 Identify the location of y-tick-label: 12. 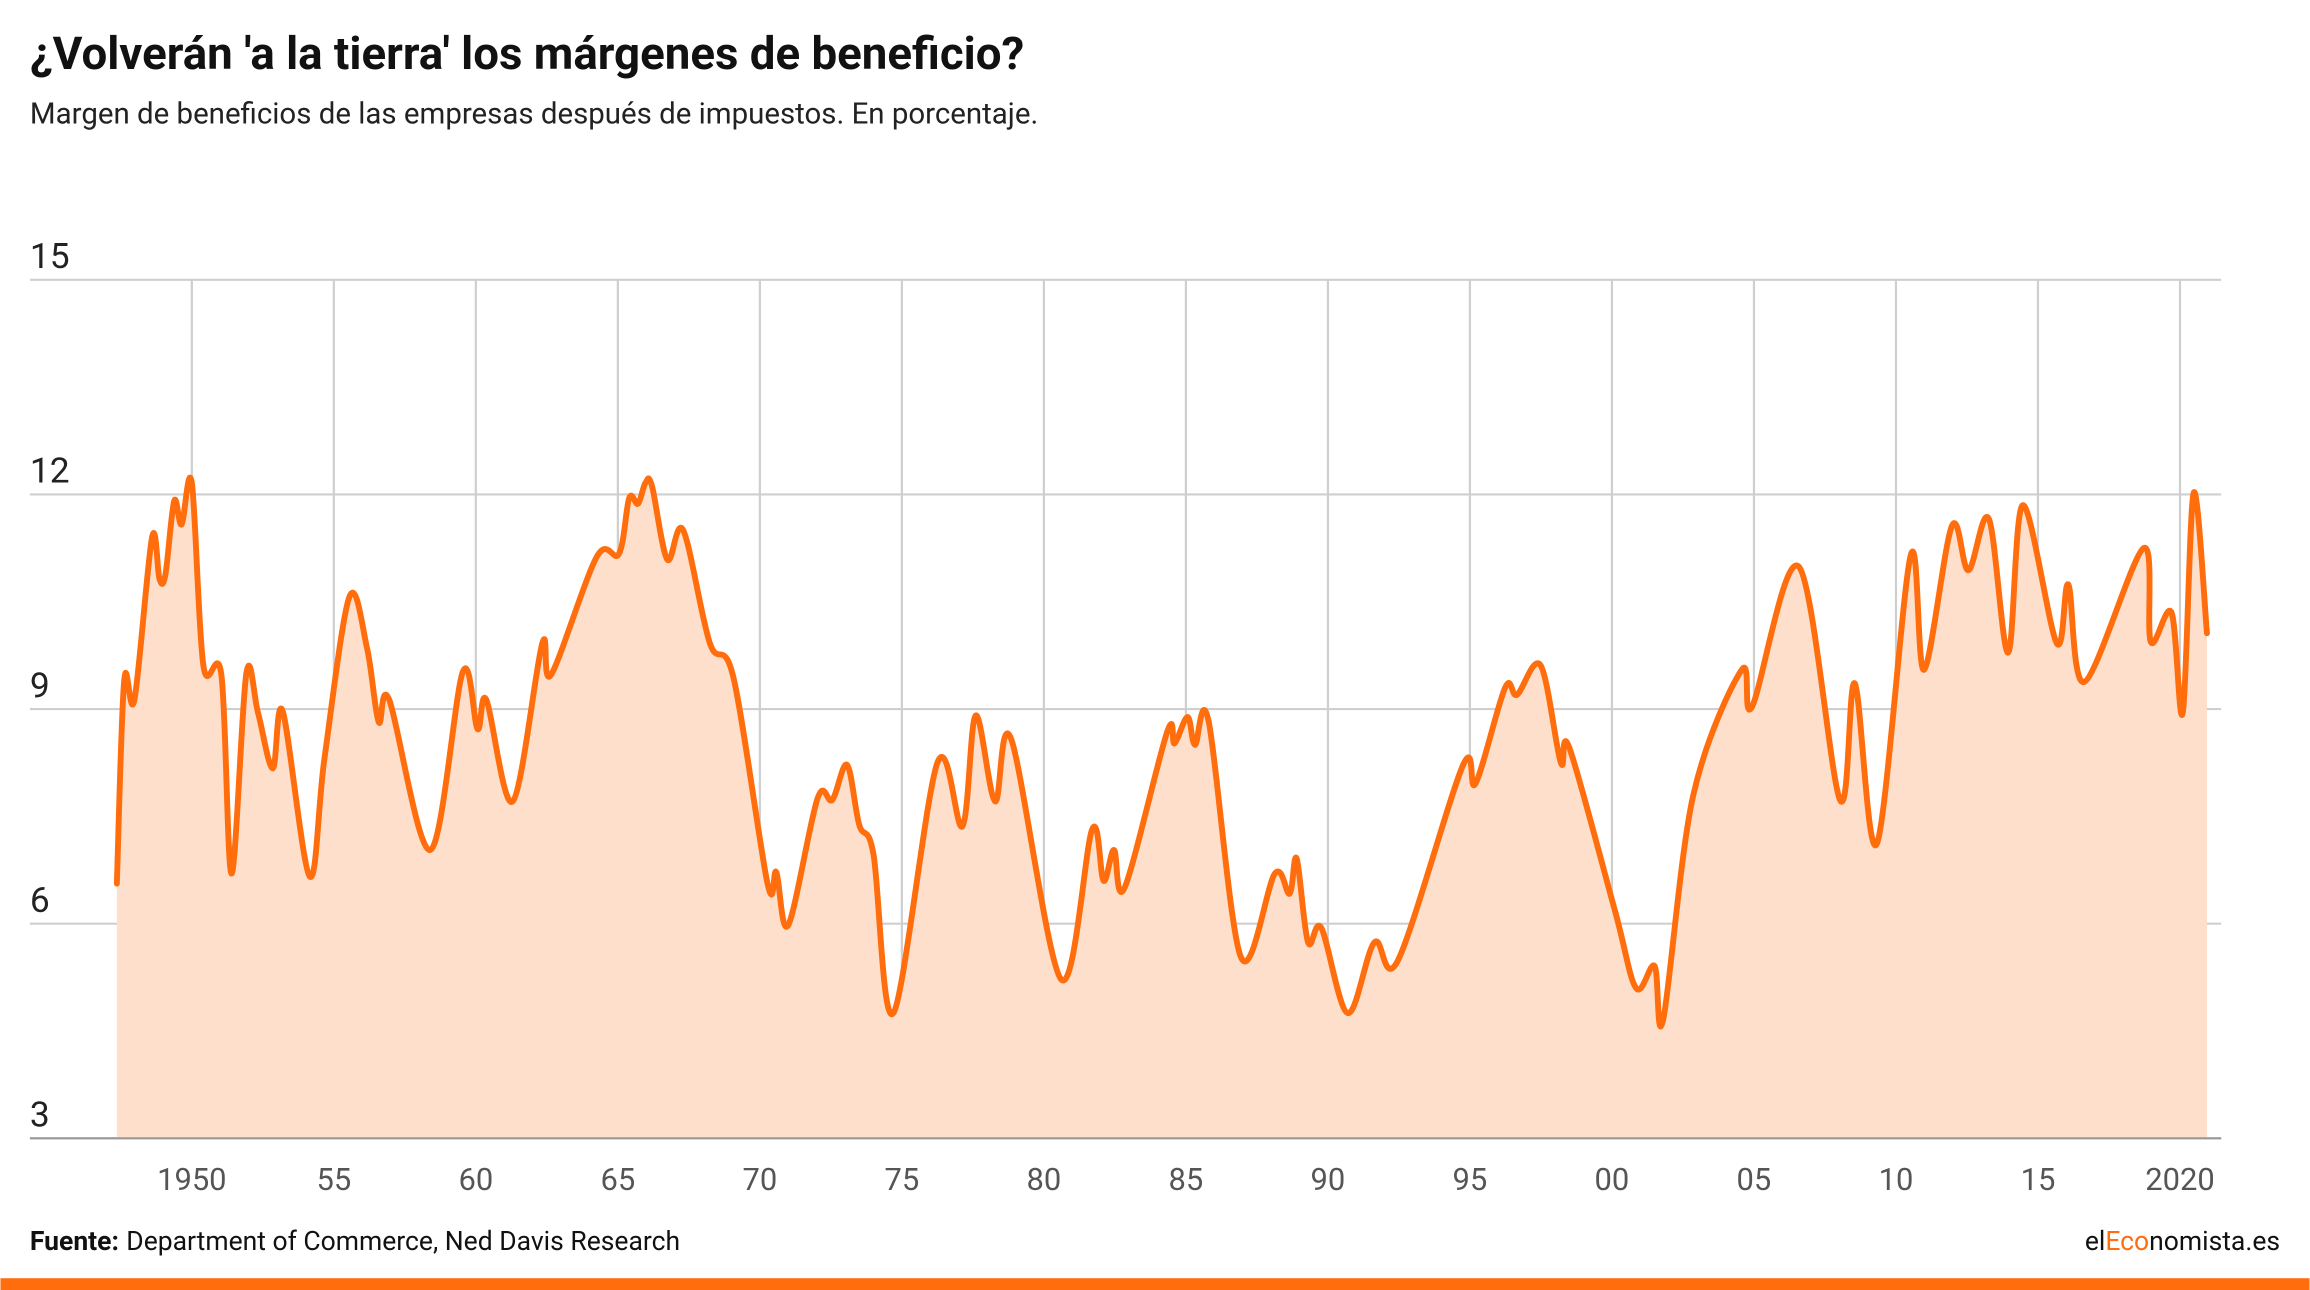
(50, 471).